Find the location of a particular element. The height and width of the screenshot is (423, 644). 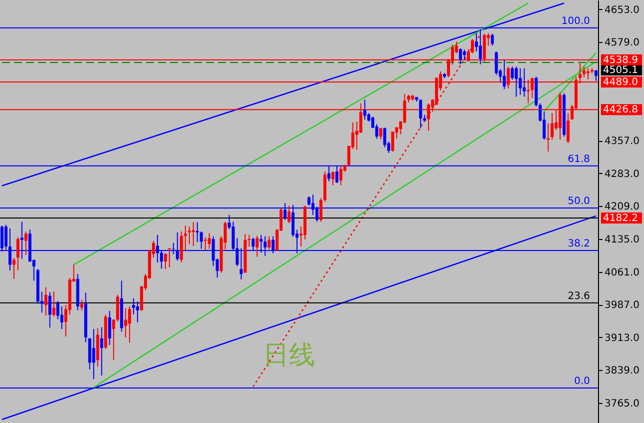

text: 4505.1 is located at coordinates (620, 70).